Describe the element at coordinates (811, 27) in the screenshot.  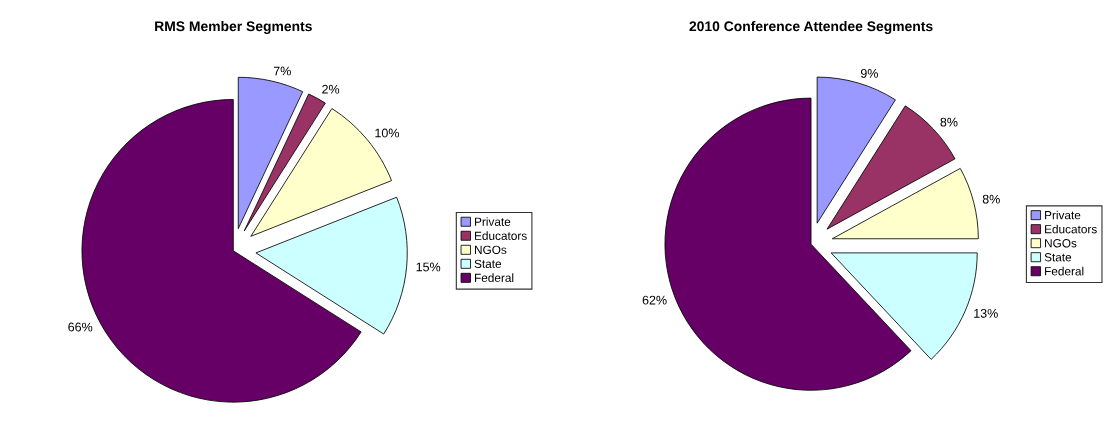
I see `chart-title: 2010 Conference Attendee Segments` at that location.